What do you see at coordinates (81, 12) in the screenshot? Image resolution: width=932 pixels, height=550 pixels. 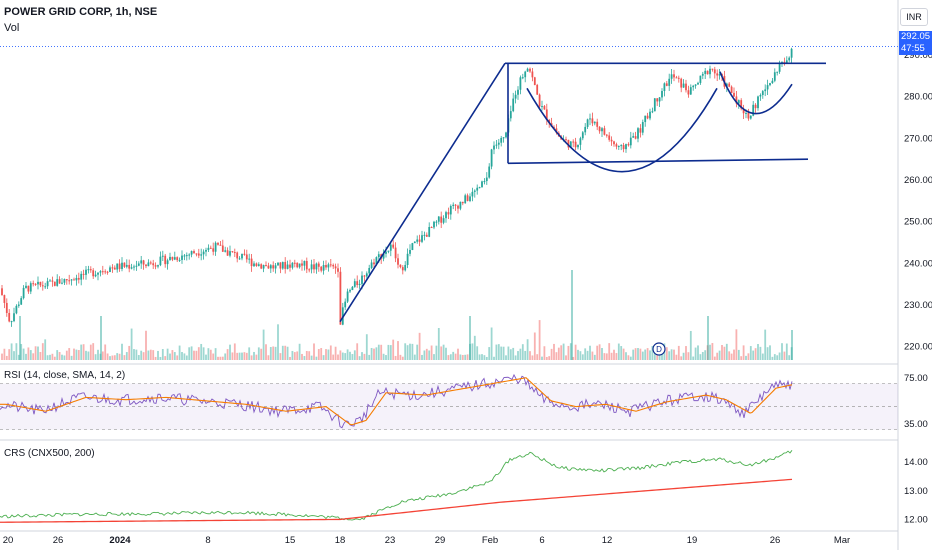 I see `symbol-title: POWER GRID CORP, 1h, NSE` at bounding box center [81, 12].